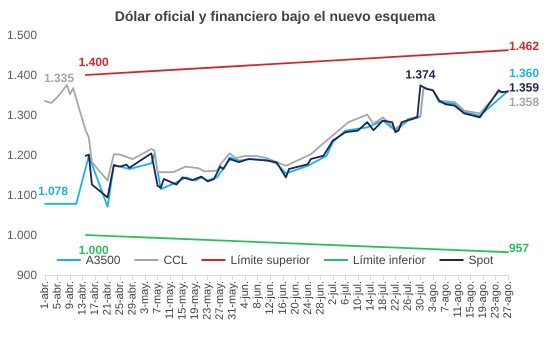 This screenshot has width=550, height=337. What do you see at coordinates (145, 297) in the screenshot?
I see `x-tick-label: 3-may.` at bounding box center [145, 297].